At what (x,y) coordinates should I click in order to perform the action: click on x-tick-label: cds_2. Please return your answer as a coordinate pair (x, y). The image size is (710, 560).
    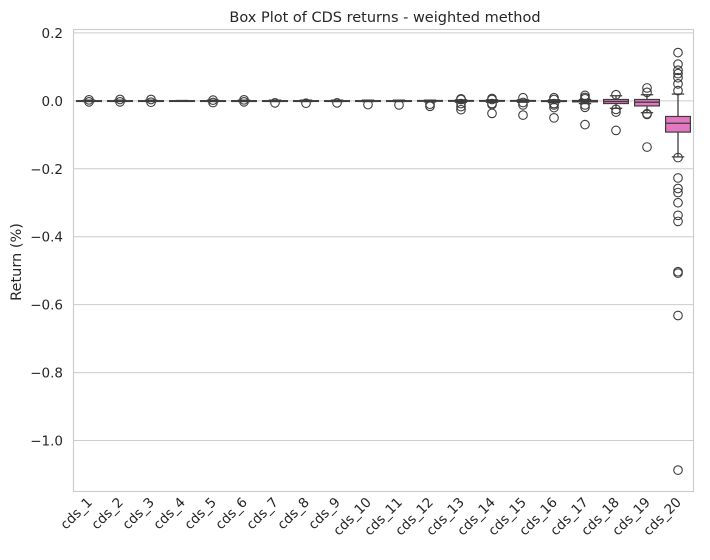
    Looking at the image, I should click on (107, 514).